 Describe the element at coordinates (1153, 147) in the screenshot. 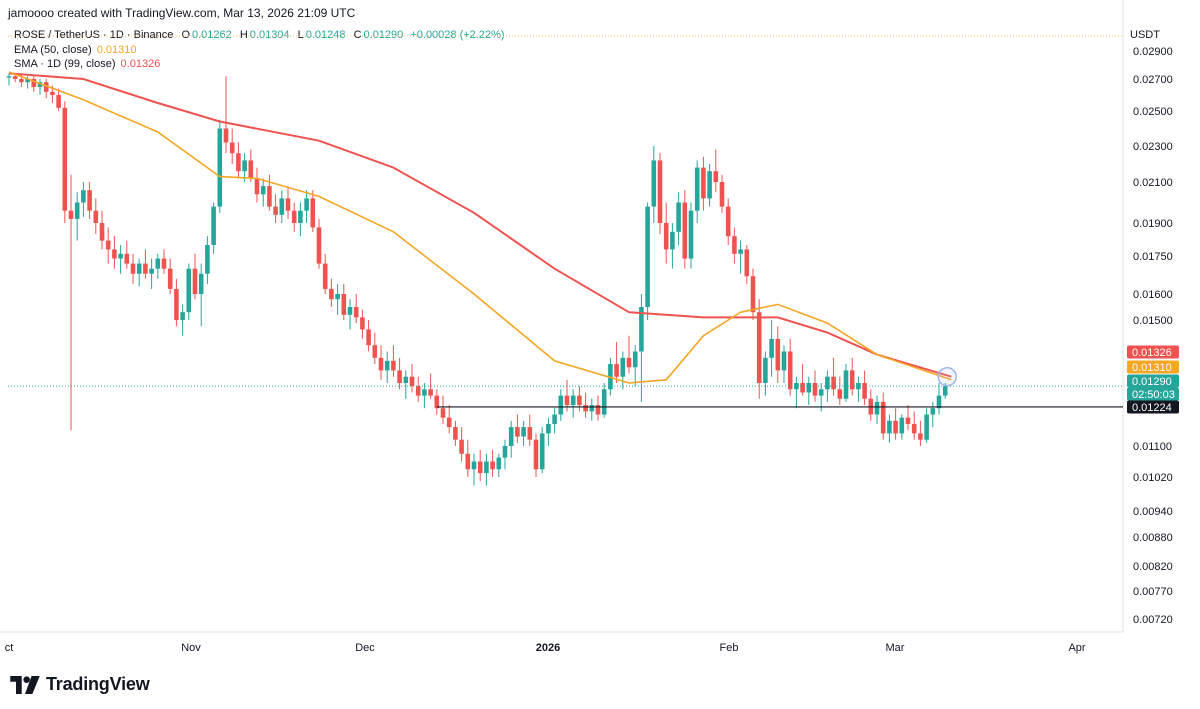

I see `price-tick-label: 0.02300` at that location.